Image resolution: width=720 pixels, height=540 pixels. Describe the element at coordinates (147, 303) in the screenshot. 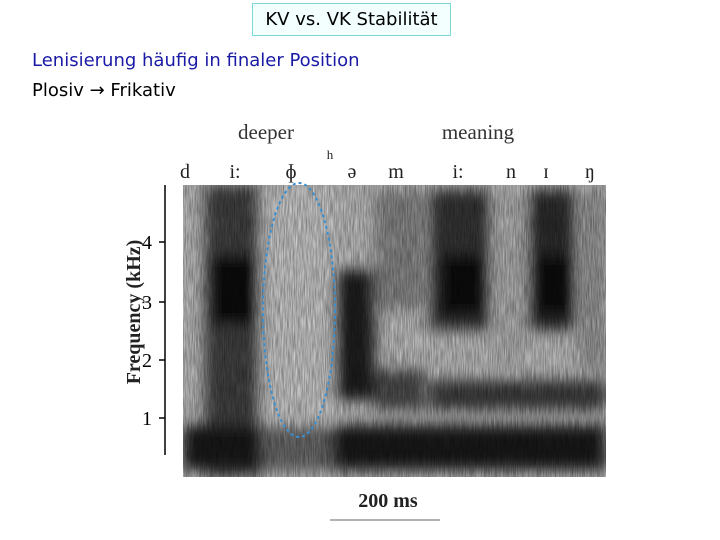

I see `y-tick-label: 3` at that location.